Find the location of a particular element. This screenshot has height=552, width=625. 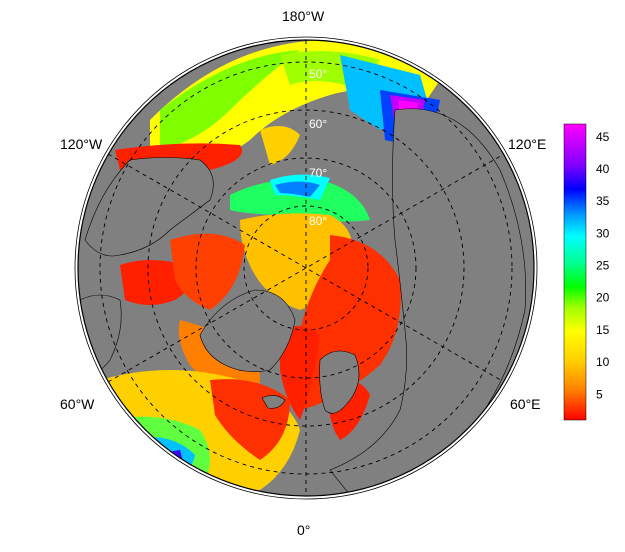

lon-label-120e: 120°E is located at coordinates (527, 144).